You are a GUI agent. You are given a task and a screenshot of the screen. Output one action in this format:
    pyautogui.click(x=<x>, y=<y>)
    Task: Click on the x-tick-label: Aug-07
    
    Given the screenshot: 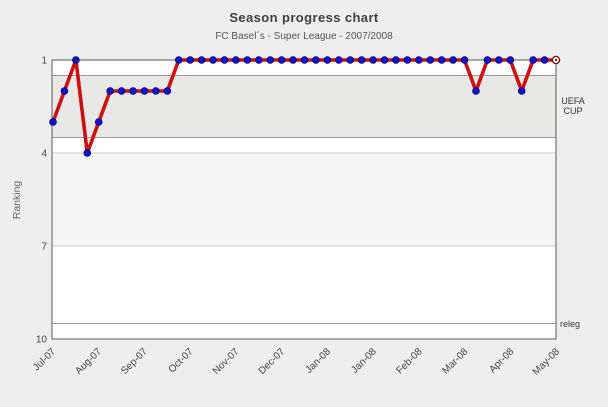 What is the action you would take?
    pyautogui.click(x=88, y=361)
    